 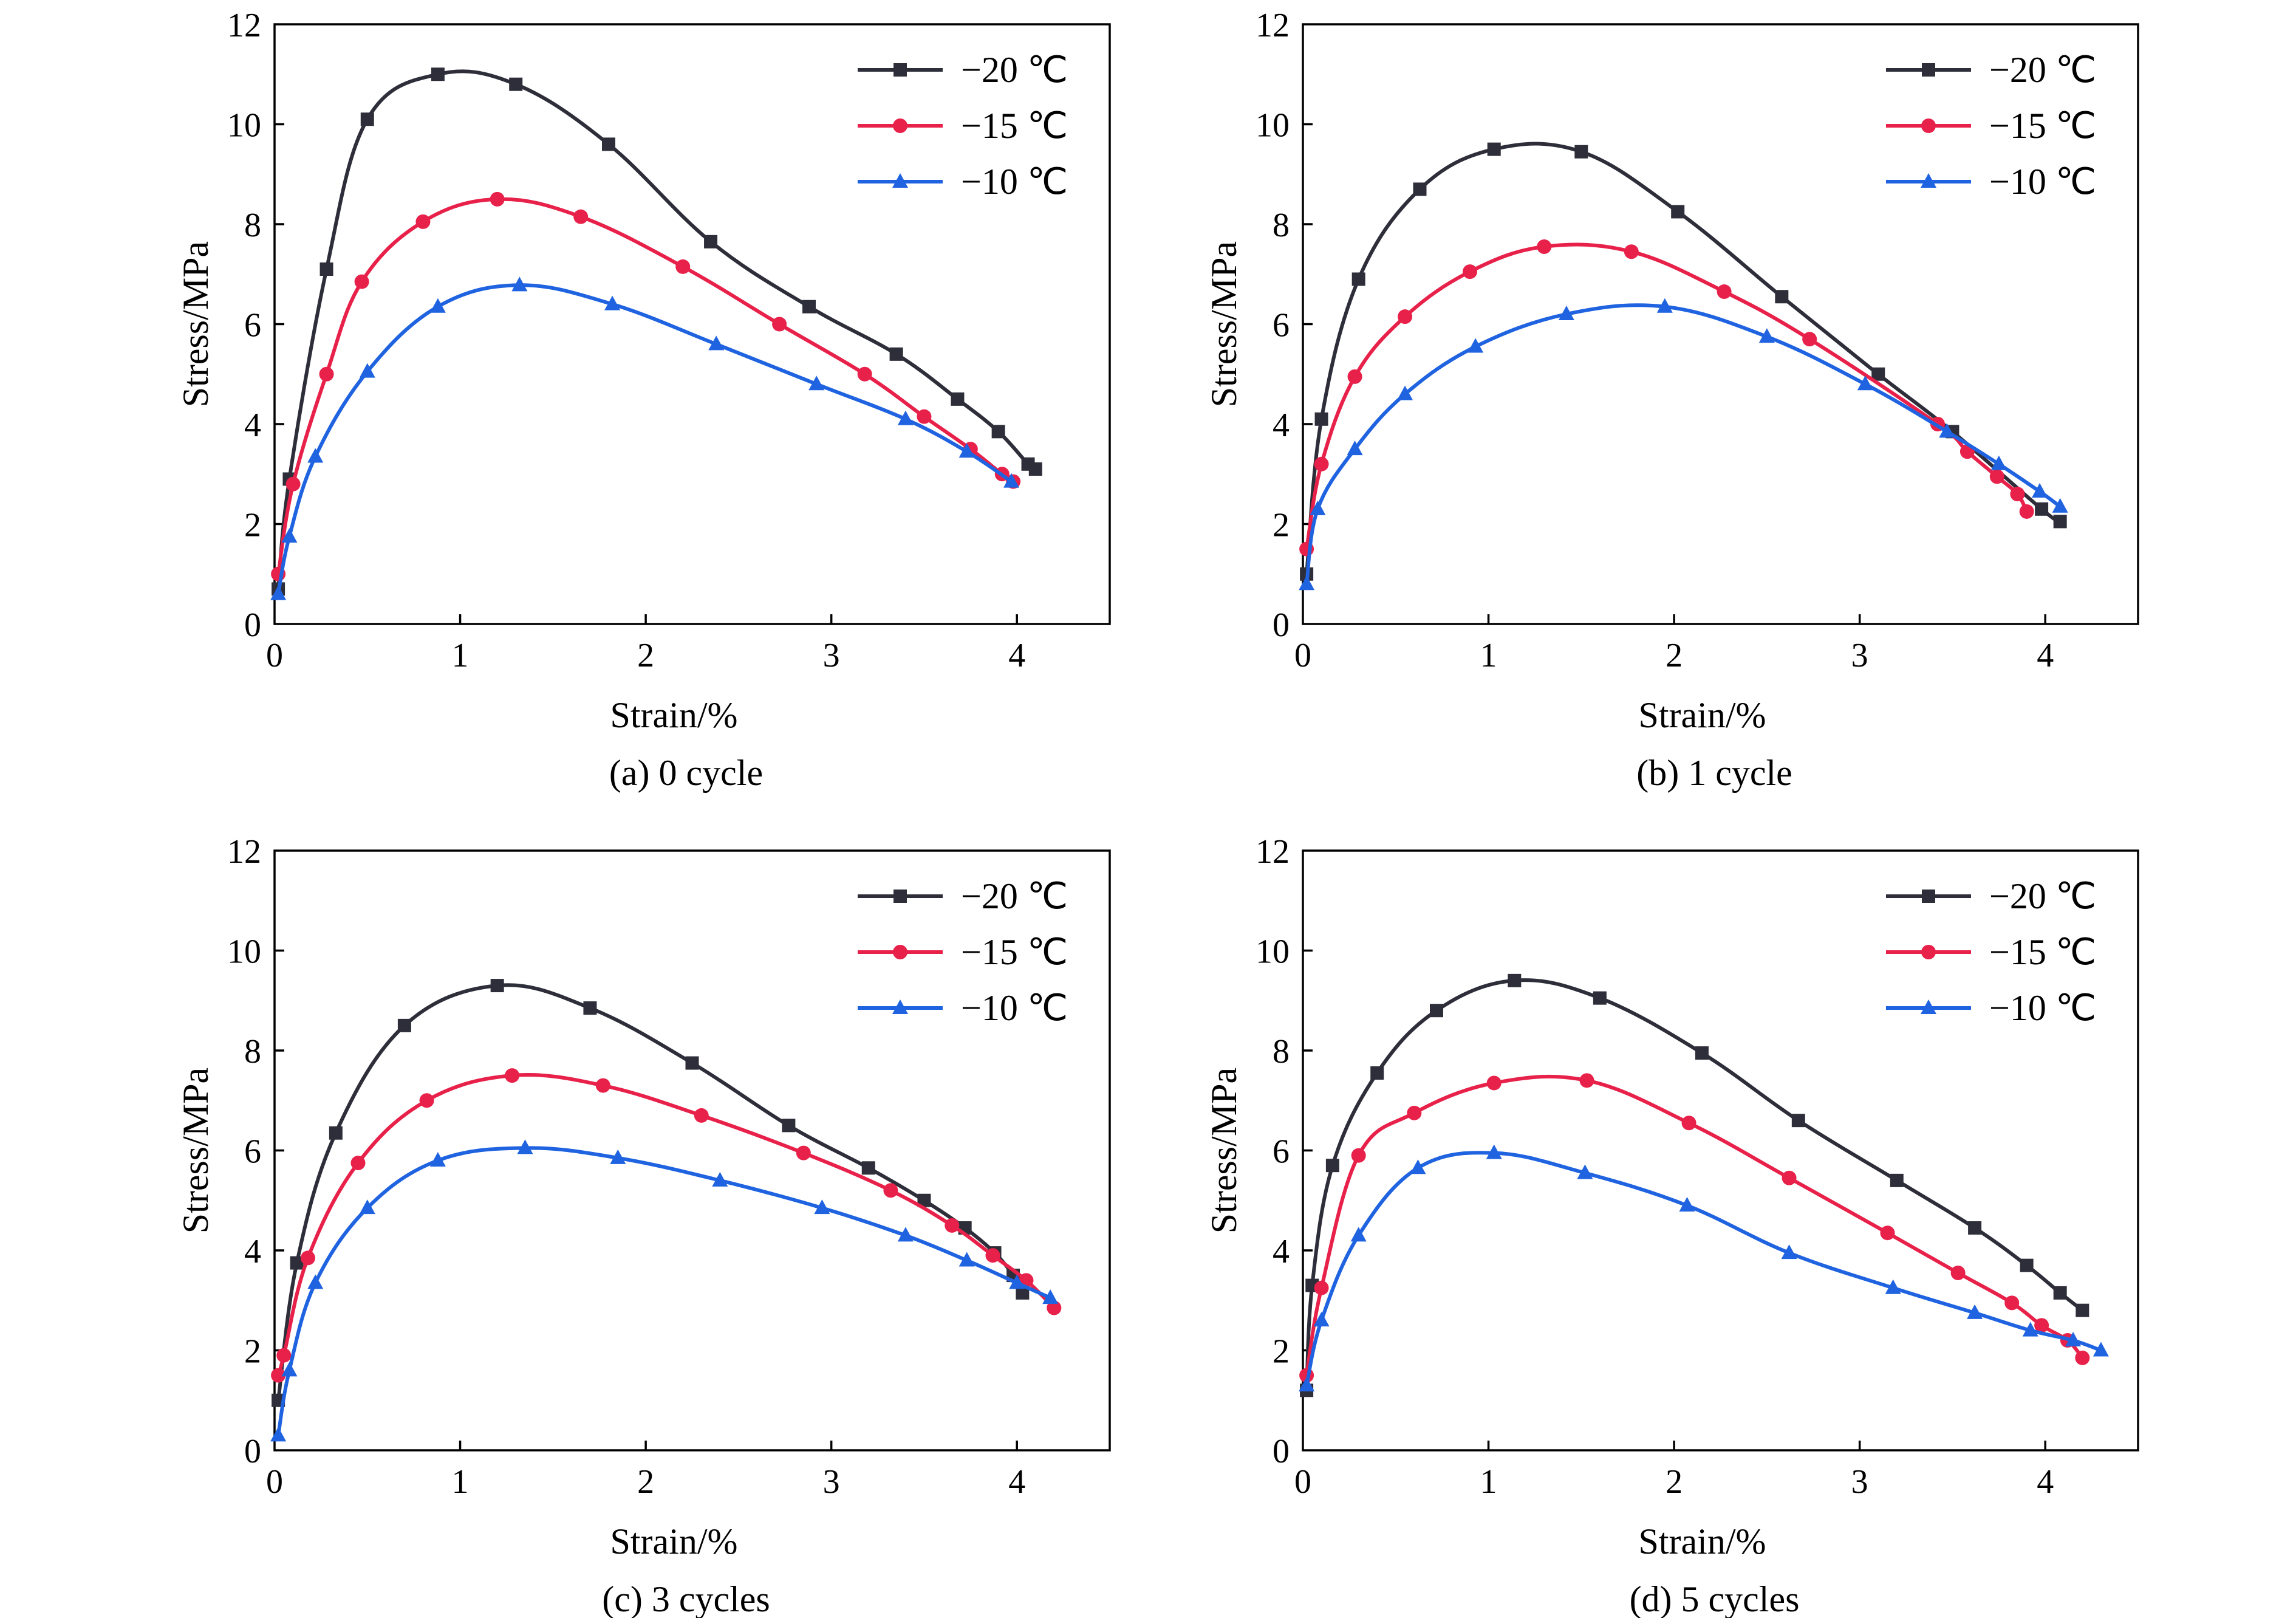 What do you see at coordinates (1281, 225) in the screenshot?
I see `y-tick-label: 8` at bounding box center [1281, 225].